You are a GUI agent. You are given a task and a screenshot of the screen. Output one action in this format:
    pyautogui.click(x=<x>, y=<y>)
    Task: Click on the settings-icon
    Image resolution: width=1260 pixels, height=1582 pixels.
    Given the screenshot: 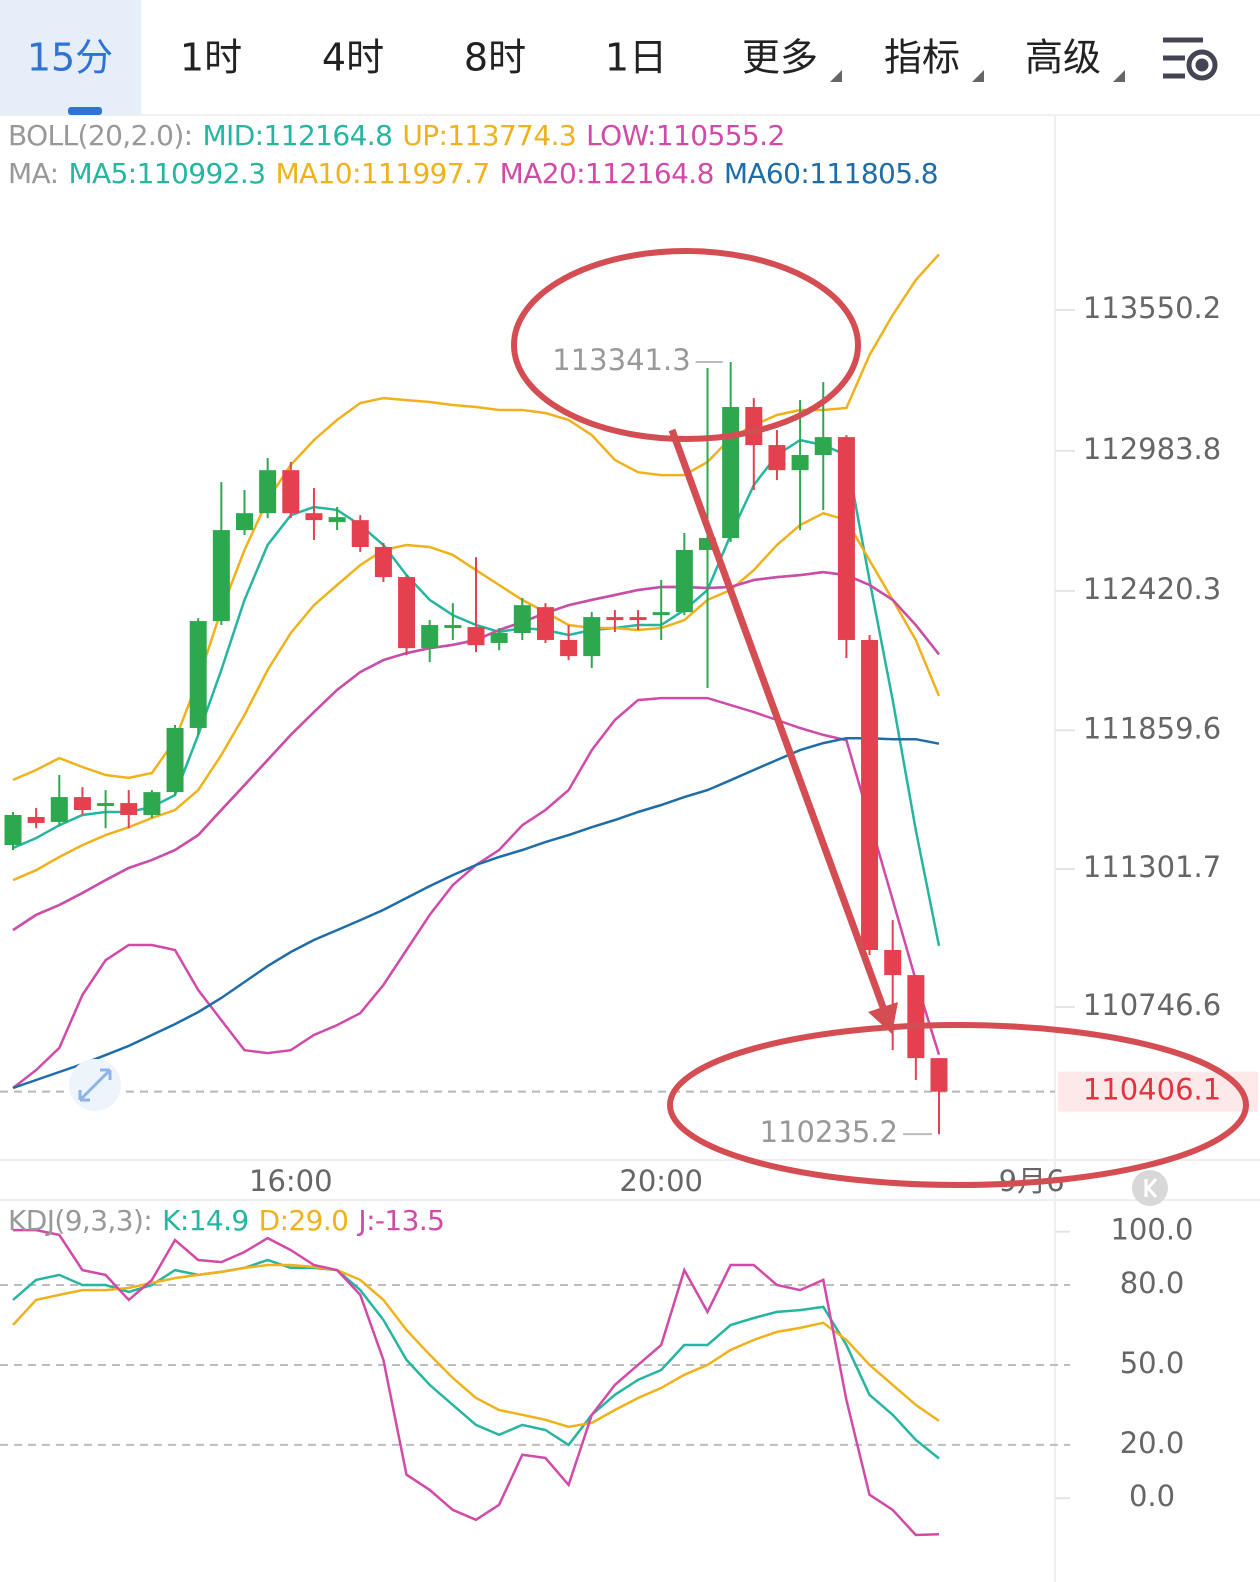 What is the action you would take?
    pyautogui.click(x=1190, y=59)
    